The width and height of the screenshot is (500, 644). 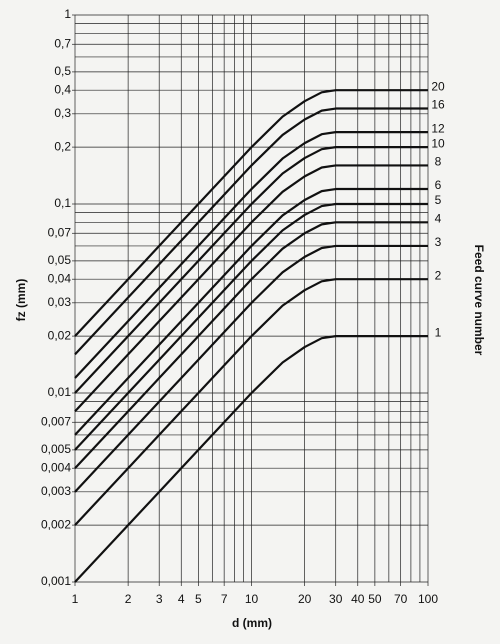 What do you see at coordinates (438, 242) in the screenshot?
I see `curve-label: 3` at bounding box center [438, 242].